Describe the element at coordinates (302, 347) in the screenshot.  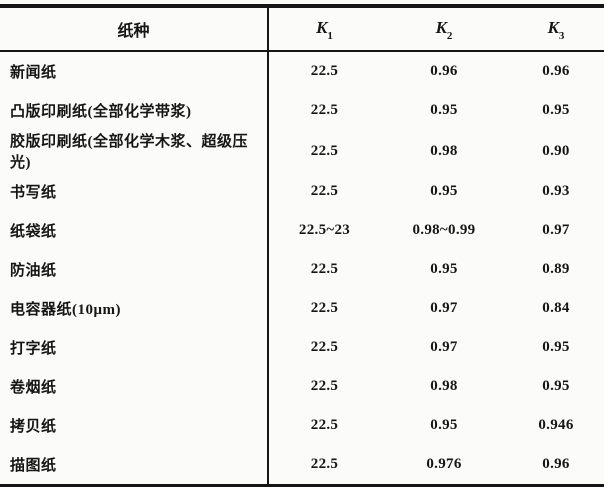
I see `table-row: 打字纸 22.5 0.97 0.95` at that location.